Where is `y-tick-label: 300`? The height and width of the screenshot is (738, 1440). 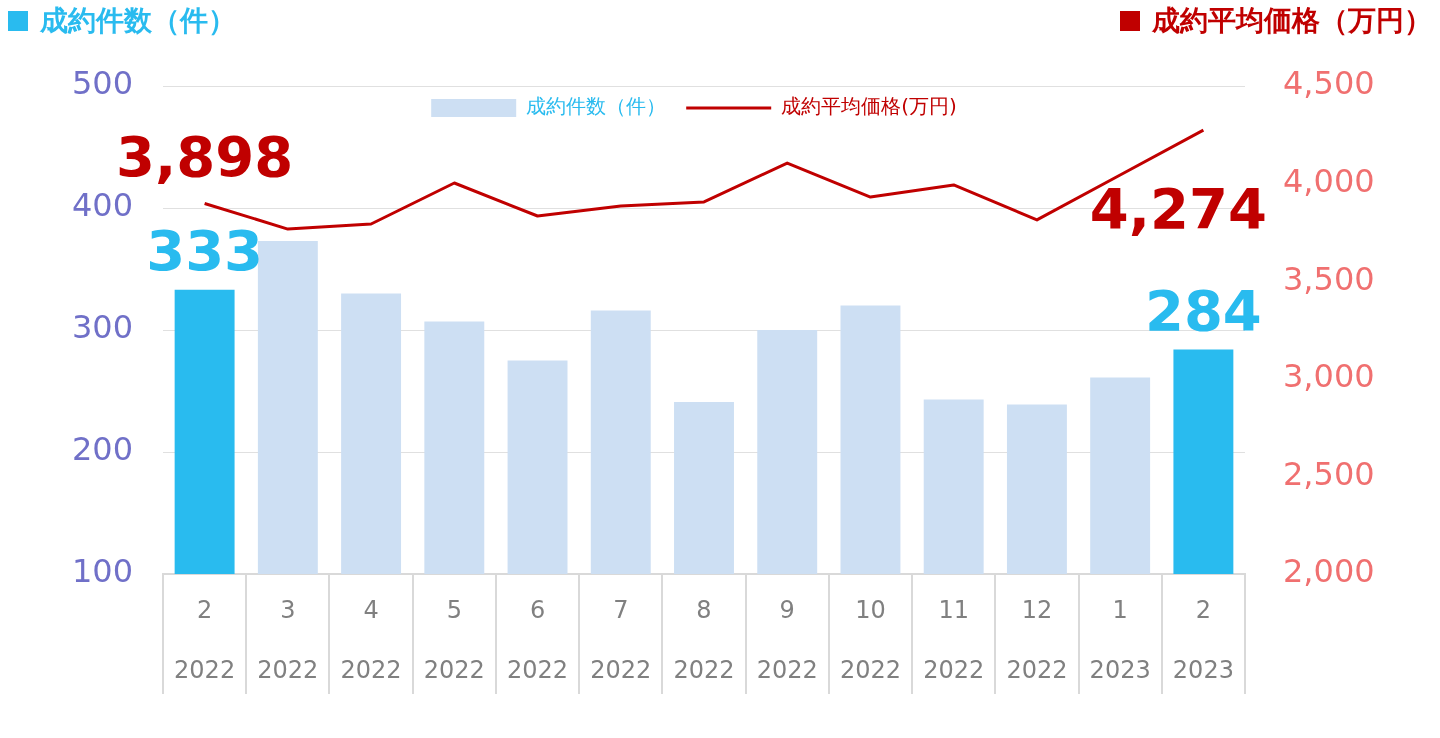
y-tick-label: 300 is located at coordinates (102, 327).